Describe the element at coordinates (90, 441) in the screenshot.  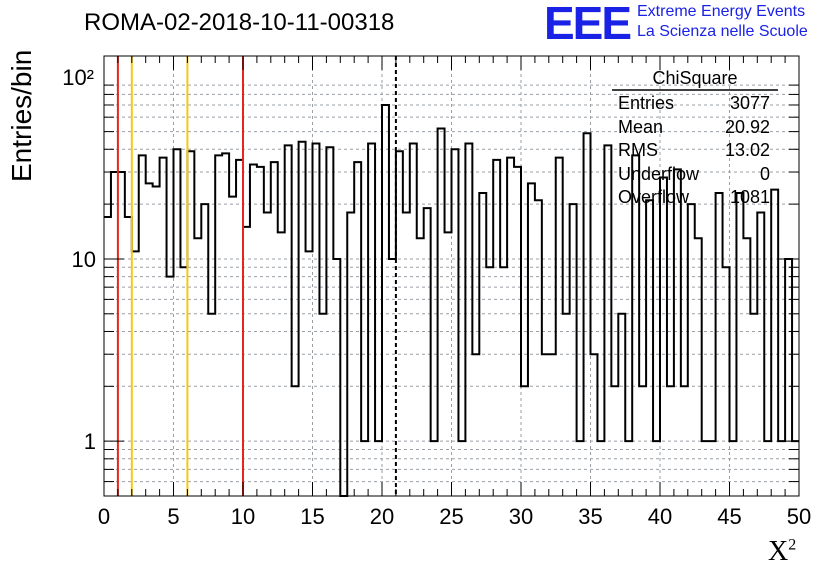
I see `y-tick-label: 1` at that location.